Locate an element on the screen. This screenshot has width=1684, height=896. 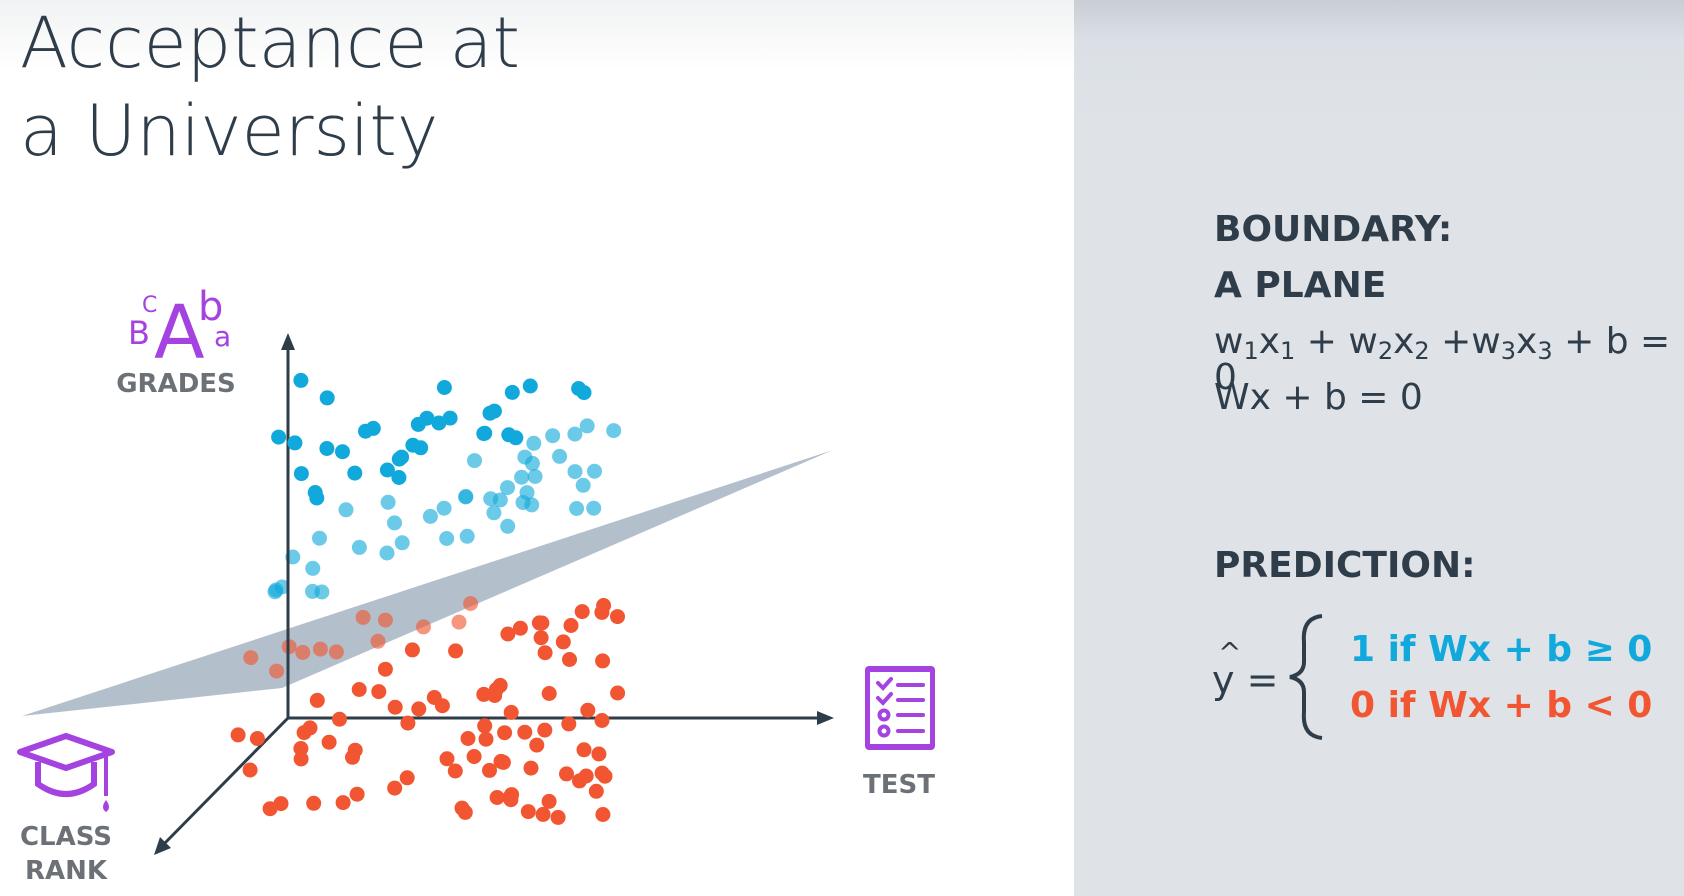
eq-x2: x is located at coordinates (1404, 341).